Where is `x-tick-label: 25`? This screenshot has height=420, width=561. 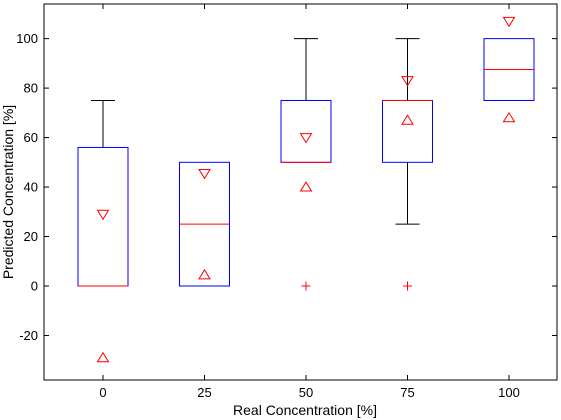 x-tick-label: 25 is located at coordinates (204, 392).